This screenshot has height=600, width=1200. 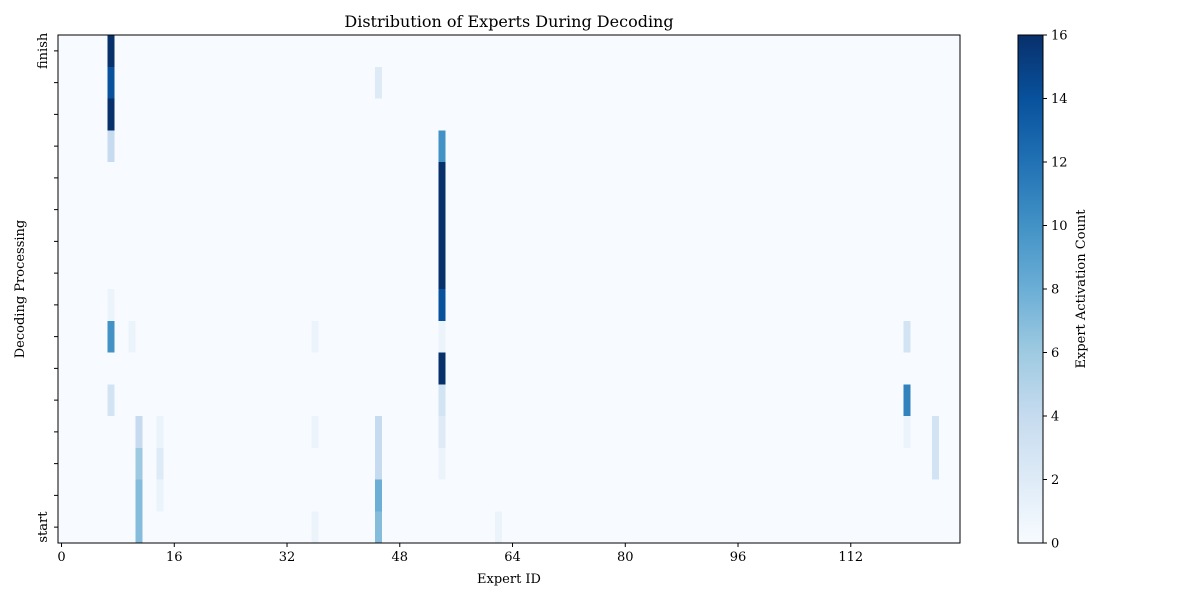 What do you see at coordinates (1059, 99) in the screenshot?
I see `colorbar-tick-label: 14` at bounding box center [1059, 99].